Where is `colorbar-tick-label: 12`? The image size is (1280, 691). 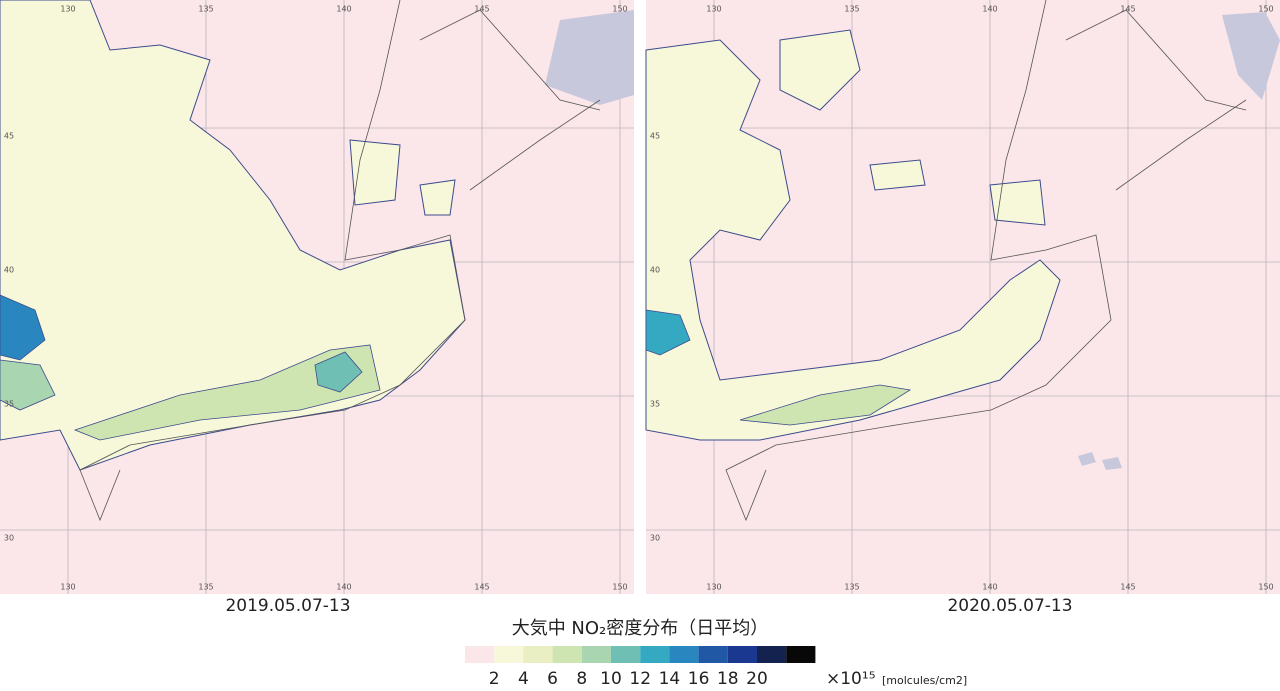 colorbar-tick-label: 12 is located at coordinates (640, 679).